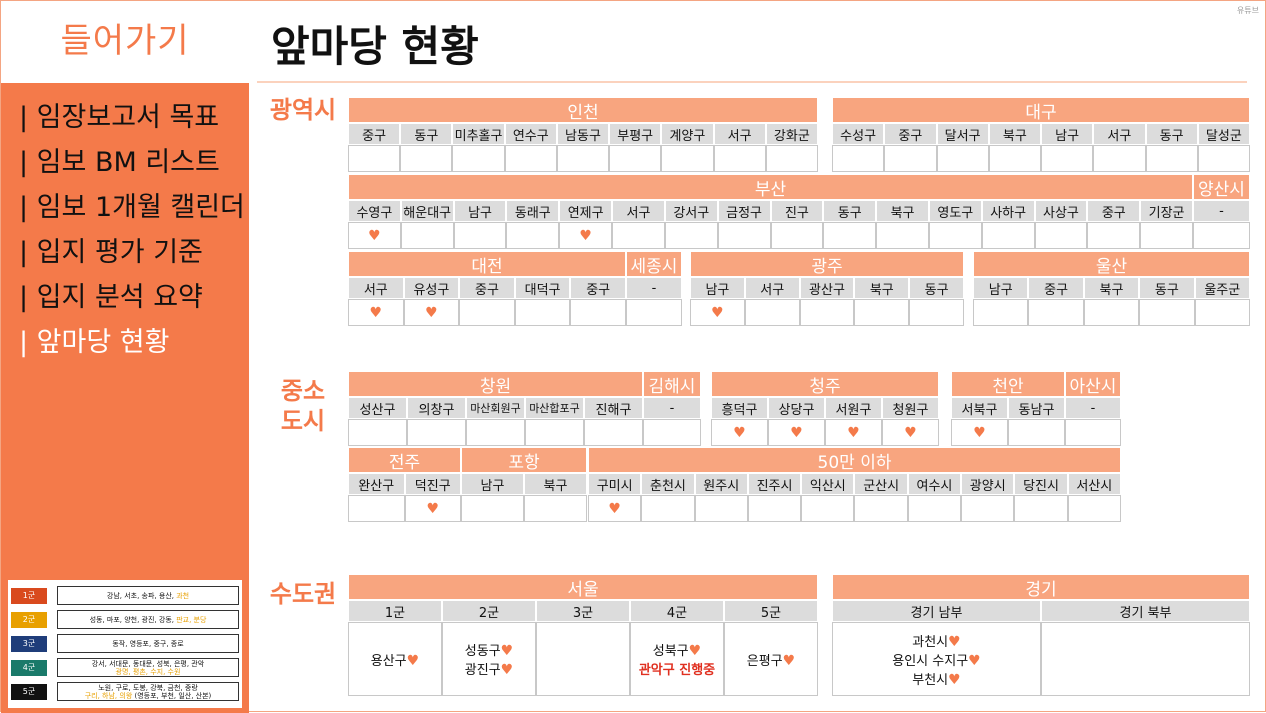 The height and width of the screenshot is (713, 1266). I want to click on region-daejeon: 대전 서구 유성구 중구 대덕구 중구 ♥ ♥, so click(487, 288).